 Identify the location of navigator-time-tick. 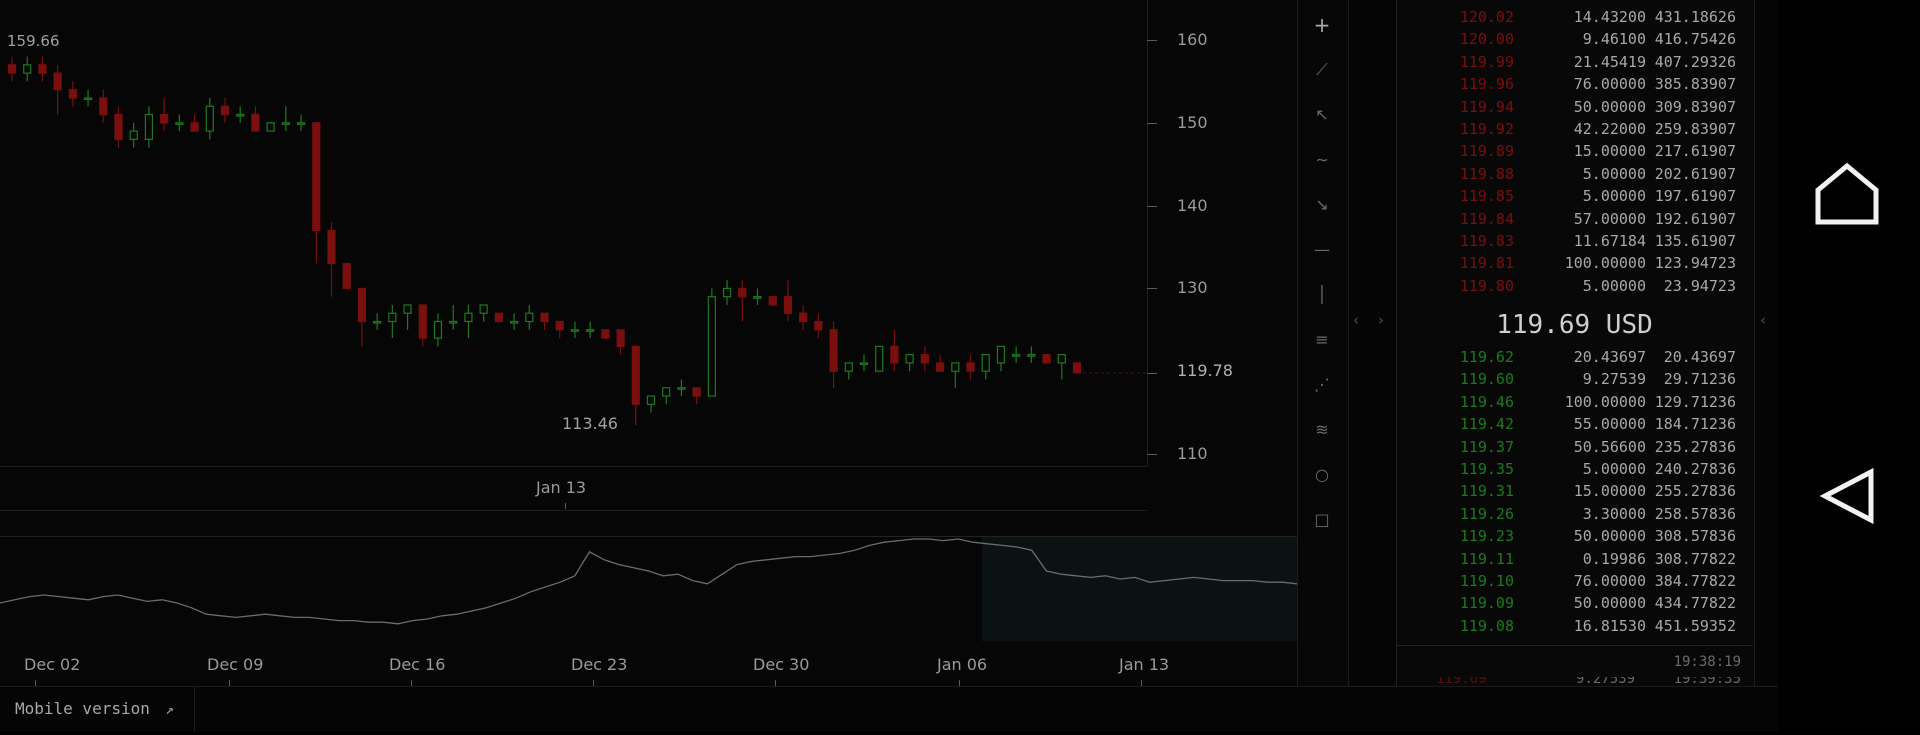
(35, 683).